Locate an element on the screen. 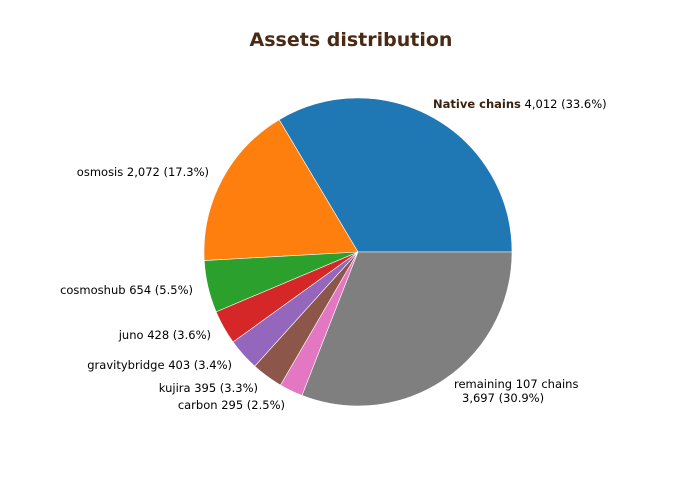 The width and height of the screenshot is (700, 500). slice-label-juno: juno 428 (3.6%) is located at coordinates (164, 335).